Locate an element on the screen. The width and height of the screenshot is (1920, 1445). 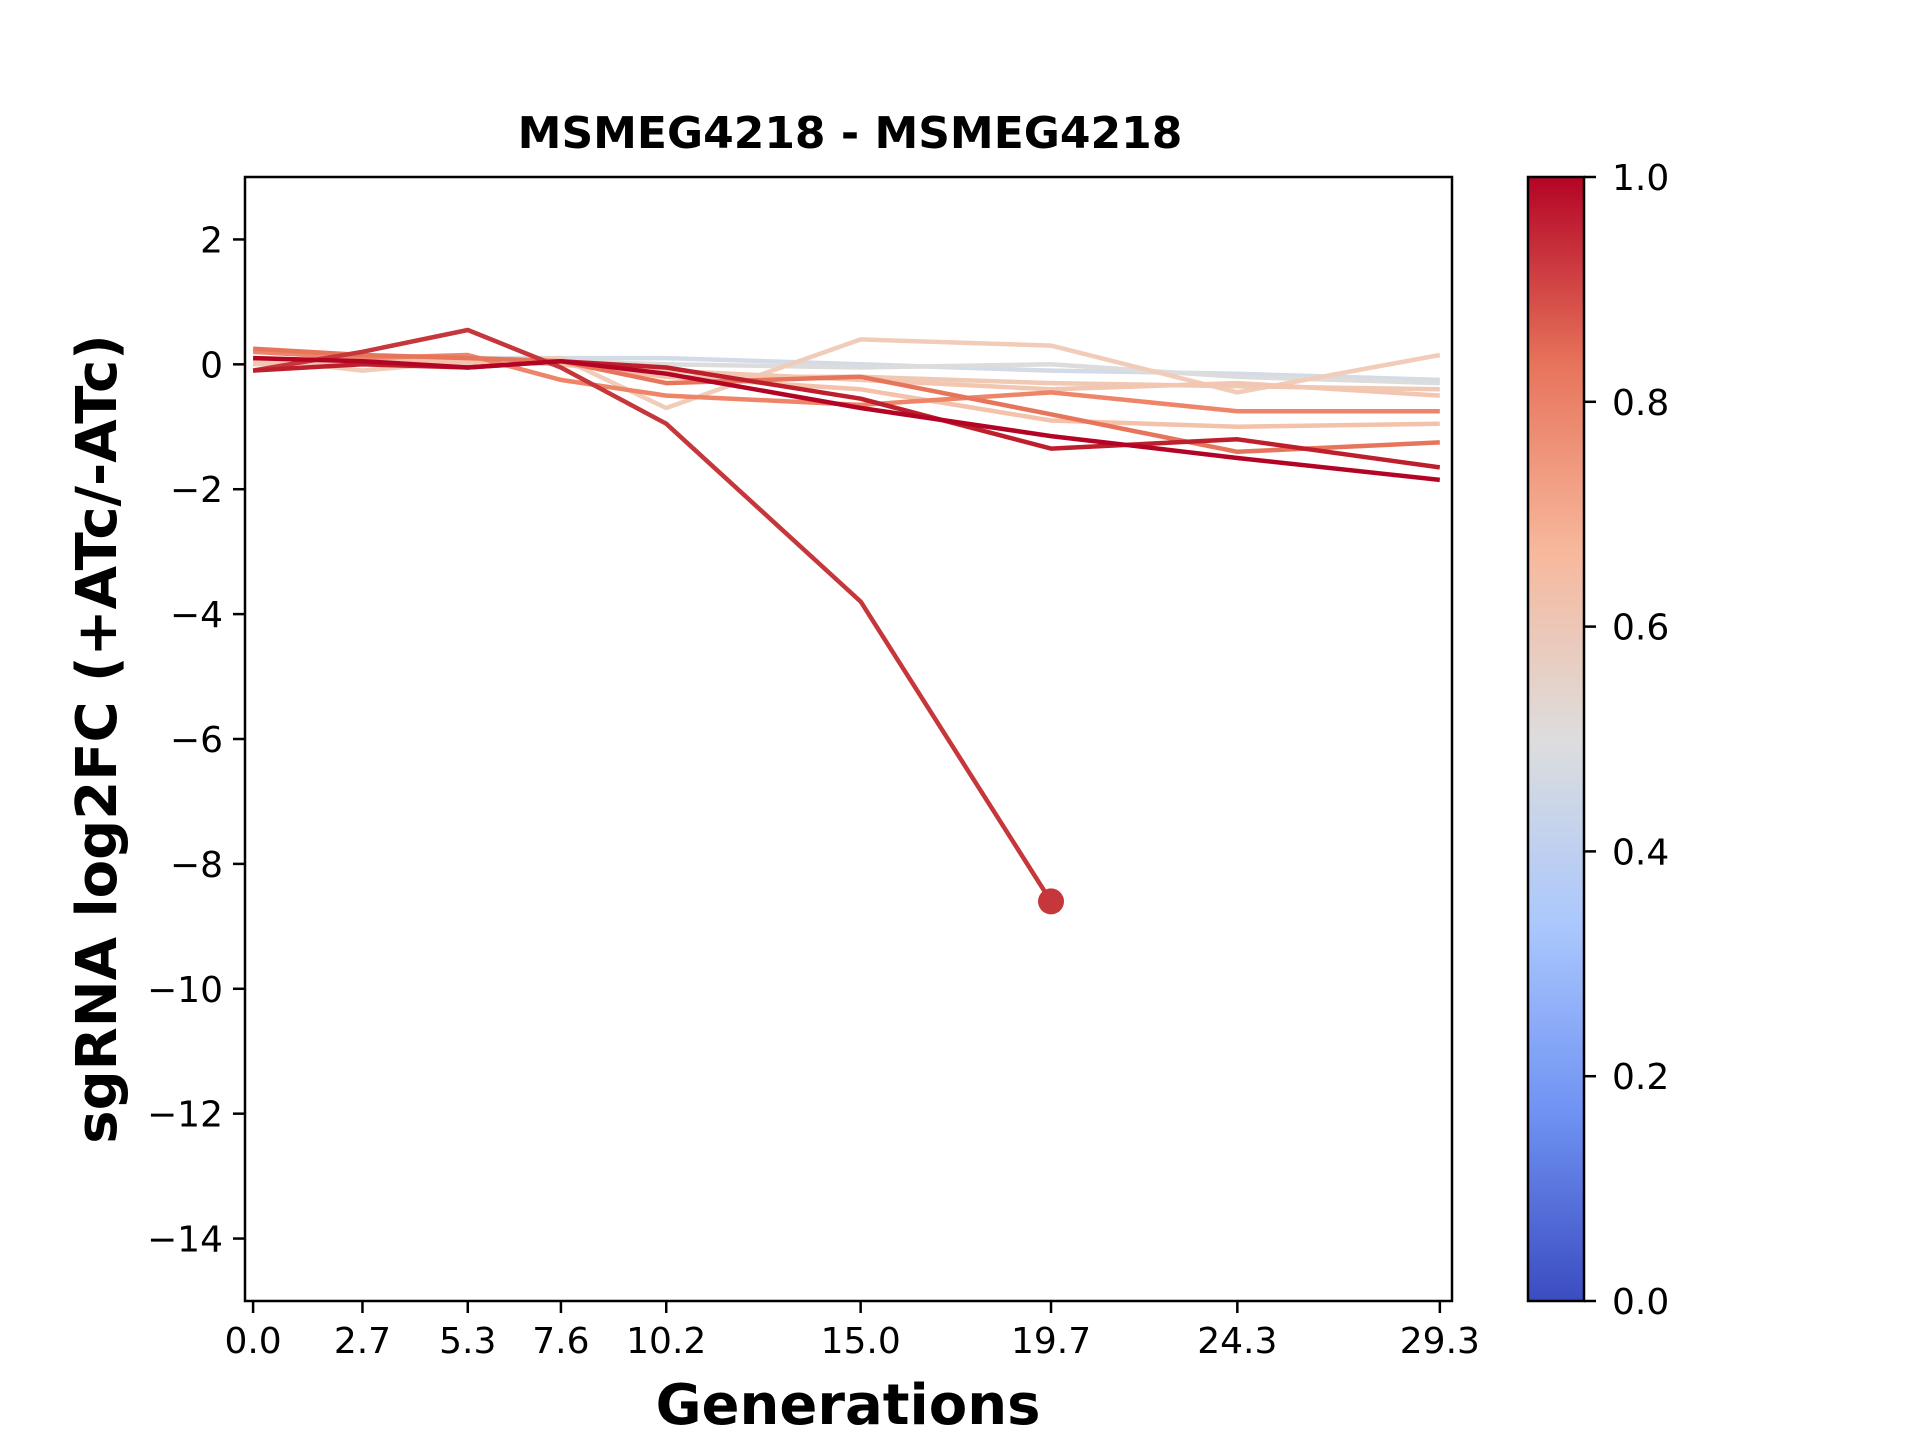
y-axis-label: sgRNA log2FC (+ATc/-ATc) is located at coordinates (97, 739).